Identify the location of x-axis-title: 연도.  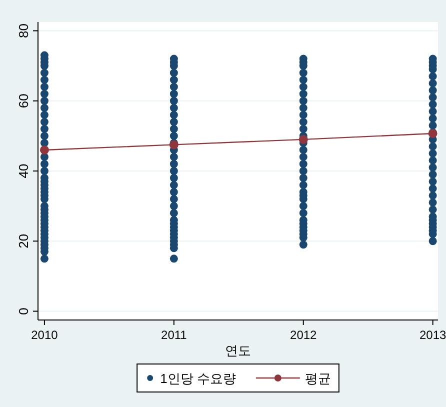
(238, 350).